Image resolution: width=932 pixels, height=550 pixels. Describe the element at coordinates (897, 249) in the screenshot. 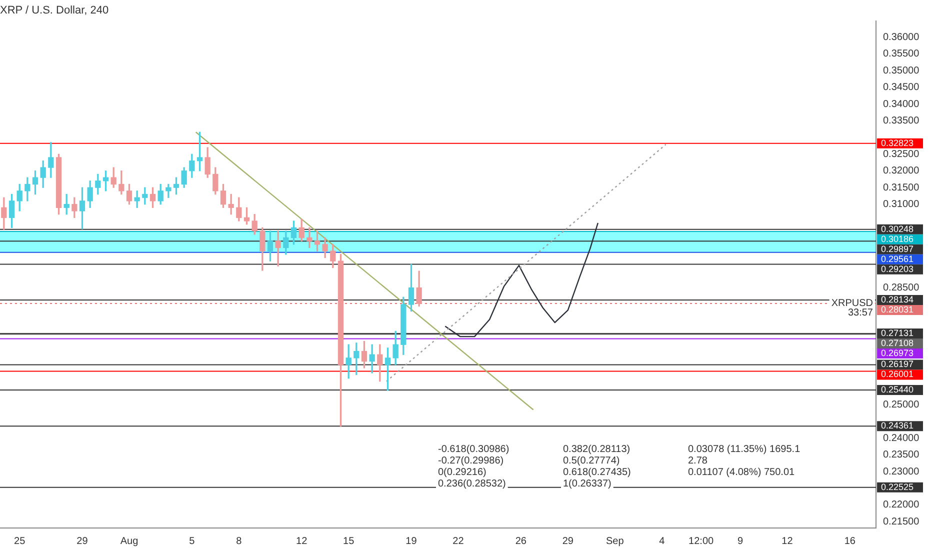

I see `ref-line-label: 0.29897` at that location.